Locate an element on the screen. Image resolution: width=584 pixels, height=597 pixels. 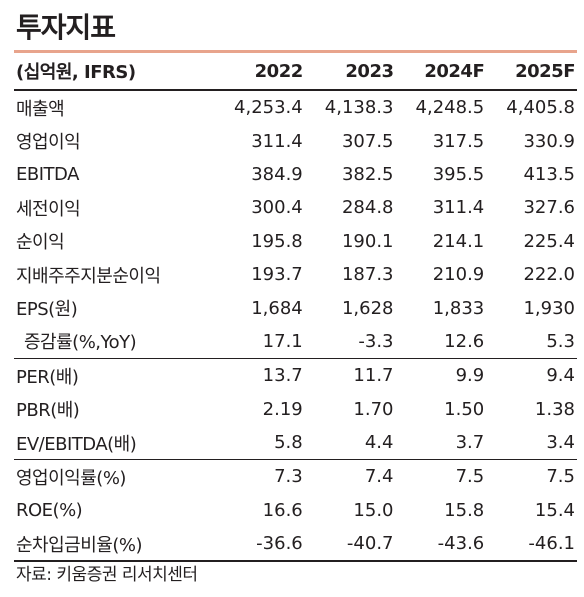
row-label: PBR(배) is located at coordinates (48, 411).